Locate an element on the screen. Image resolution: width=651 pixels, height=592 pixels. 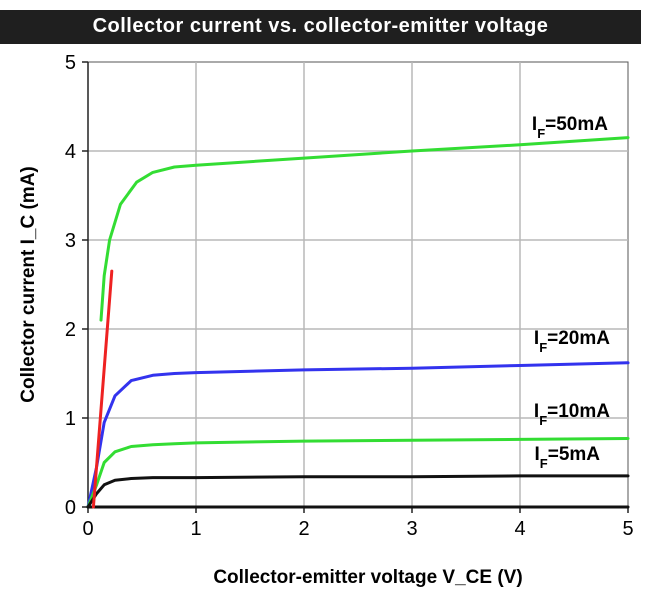
series-label: IF=50mA is located at coordinates (570, 127).